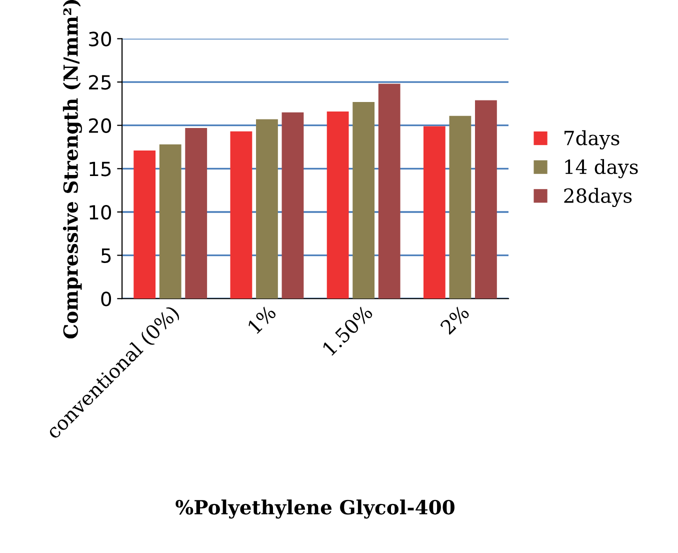  What do you see at coordinates (72, 169) in the screenshot?
I see `y-axis-title: Compressive Strength (N/mm²)` at bounding box center [72, 169].